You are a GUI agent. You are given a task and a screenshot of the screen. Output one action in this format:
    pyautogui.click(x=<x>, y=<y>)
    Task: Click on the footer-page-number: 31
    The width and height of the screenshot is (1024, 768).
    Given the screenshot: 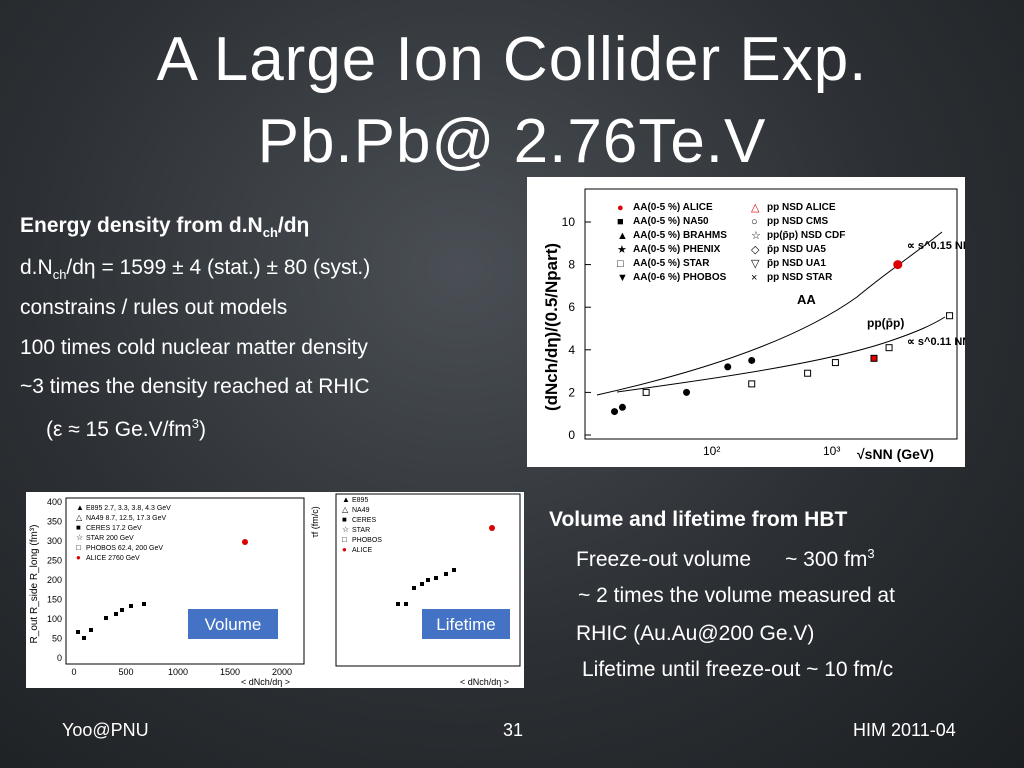 What is the action you would take?
    pyautogui.click(x=513, y=730)
    